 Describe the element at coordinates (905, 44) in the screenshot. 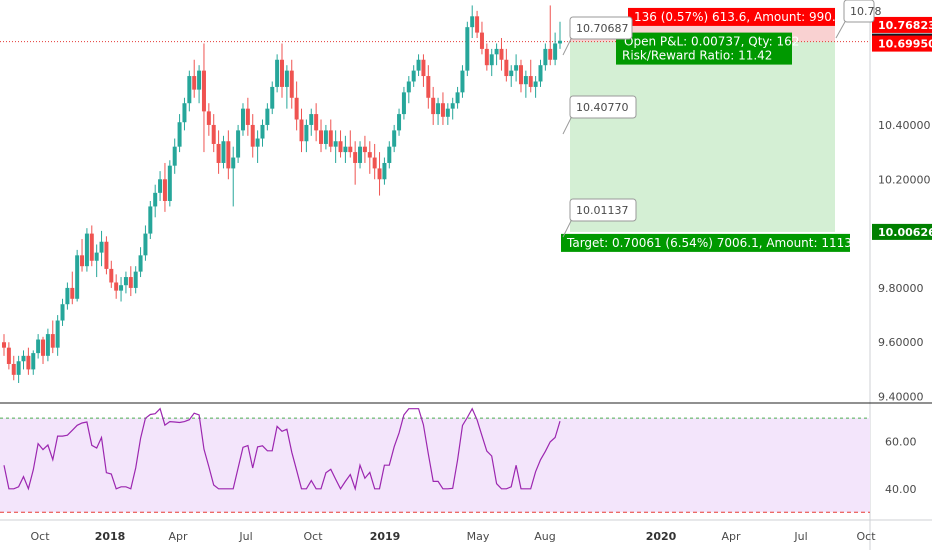

I see `price-tag-label: 10.69950` at that location.